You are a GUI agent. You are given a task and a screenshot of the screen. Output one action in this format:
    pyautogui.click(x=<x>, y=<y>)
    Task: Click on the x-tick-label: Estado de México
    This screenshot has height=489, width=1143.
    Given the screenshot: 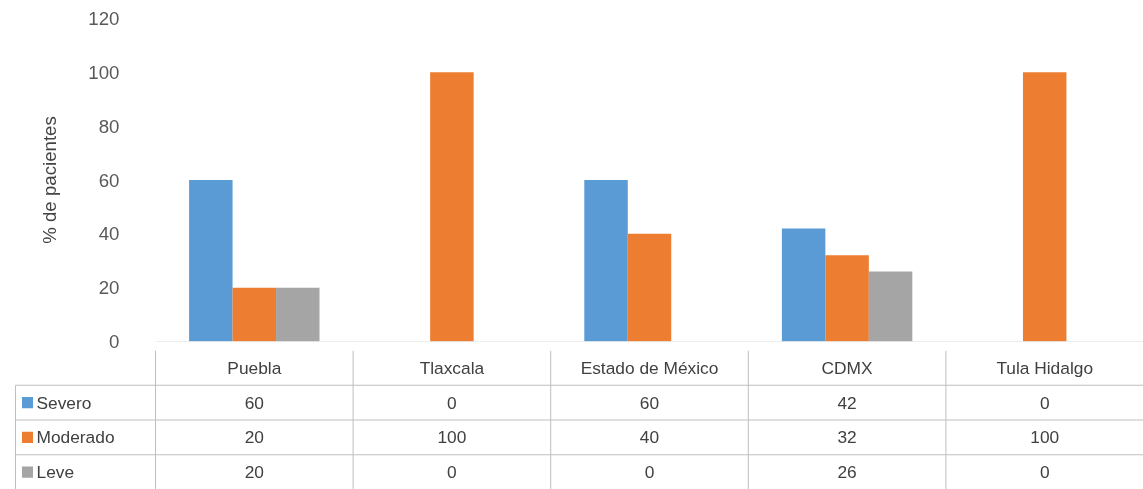 What is the action you would take?
    pyautogui.click(x=649, y=367)
    